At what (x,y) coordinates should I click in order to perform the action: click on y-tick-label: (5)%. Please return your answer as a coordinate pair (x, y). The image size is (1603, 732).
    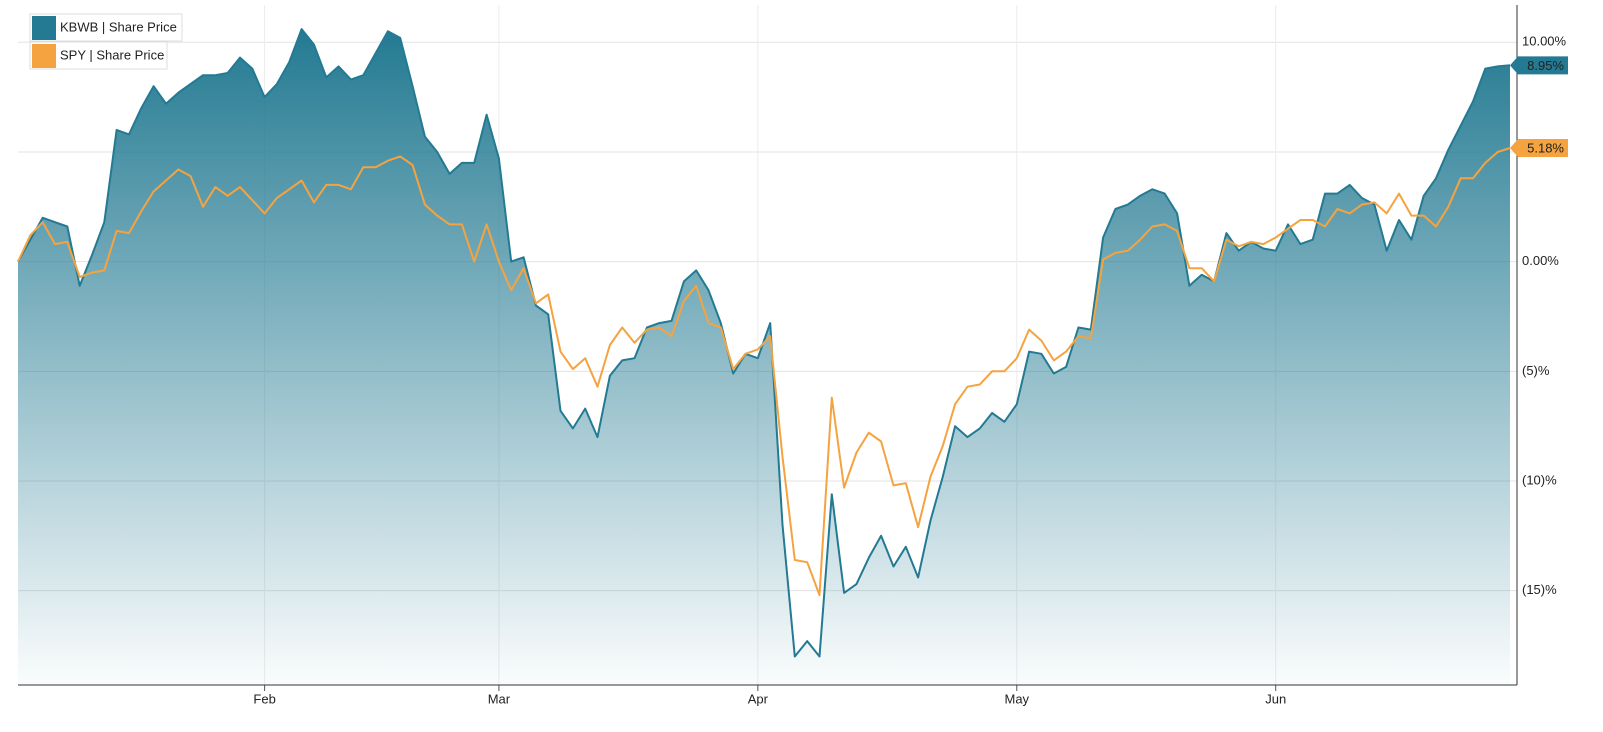
    Looking at the image, I should click on (1536, 370).